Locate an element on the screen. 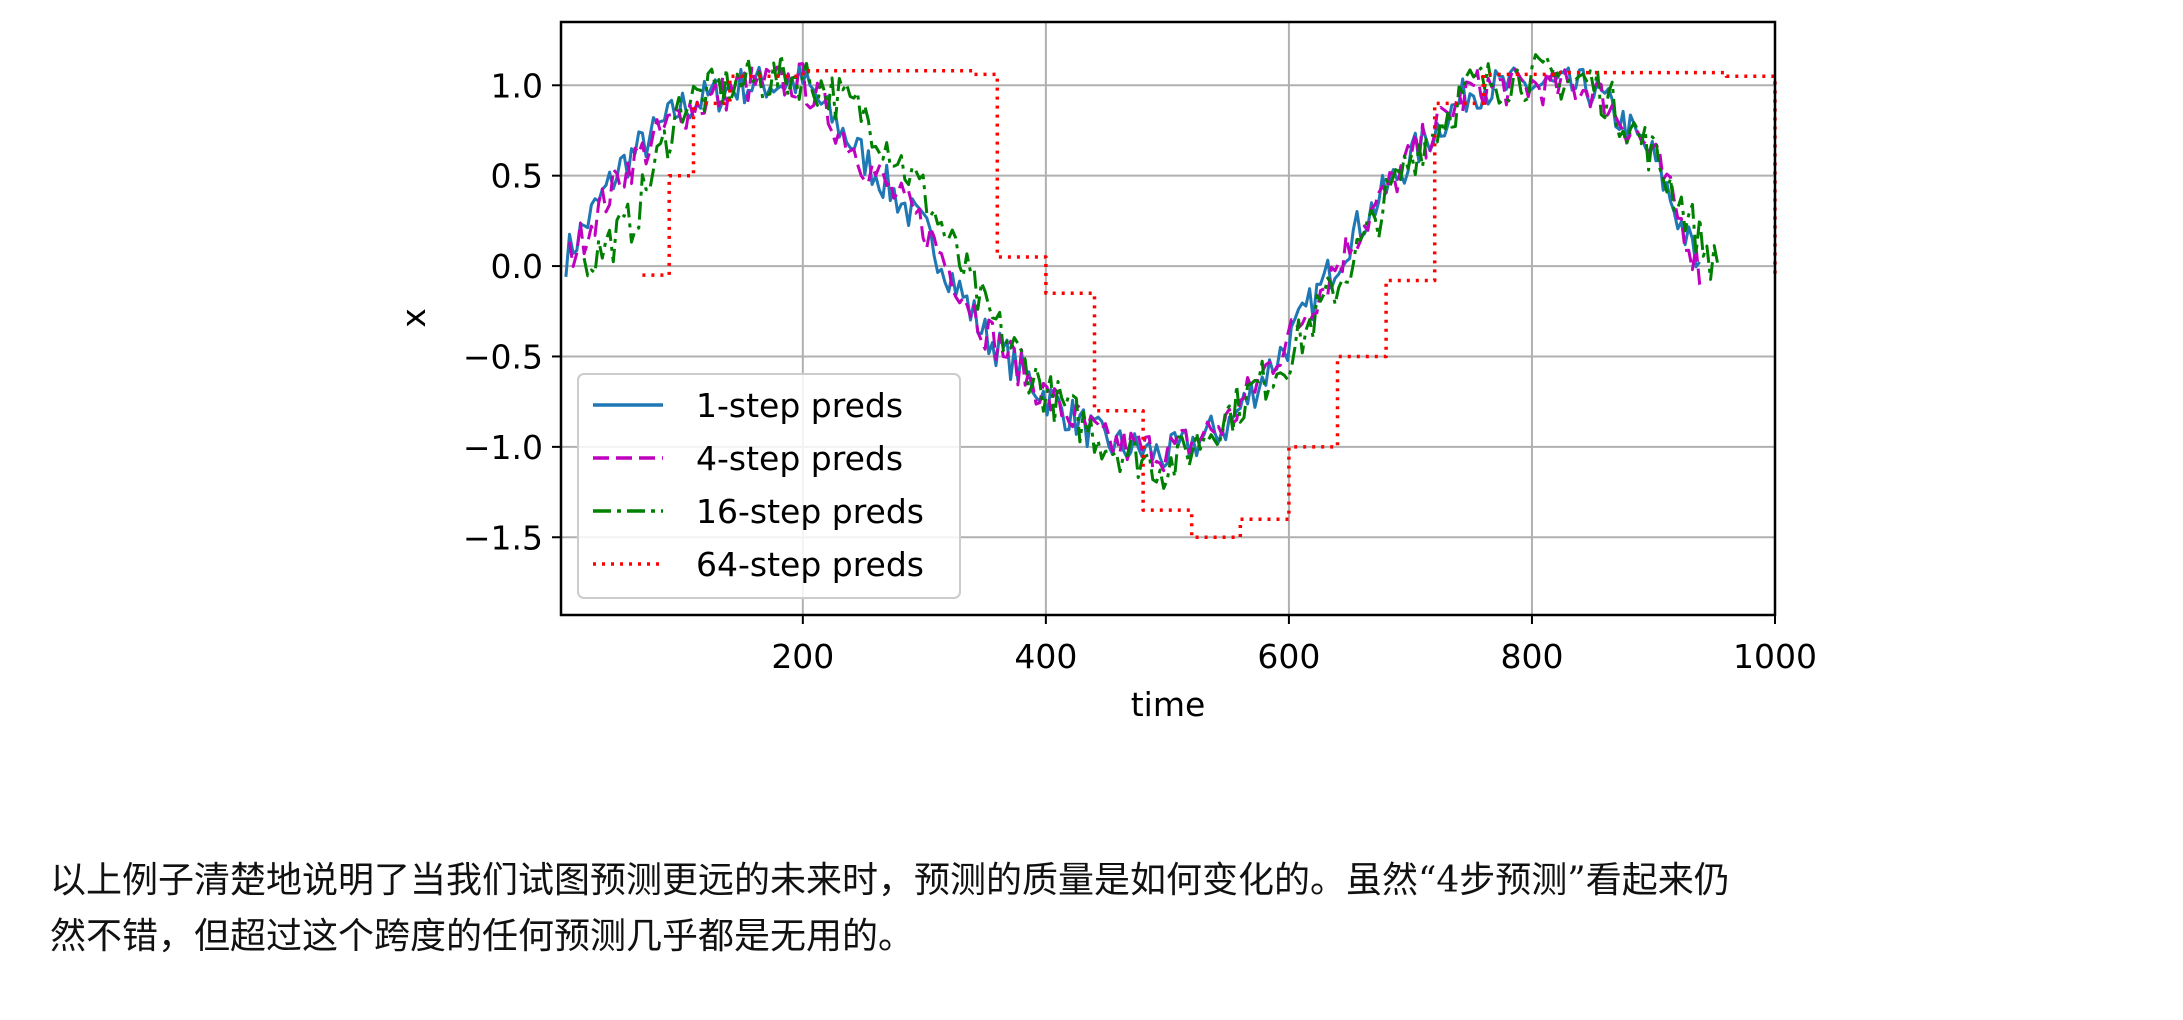 The image size is (2183, 1020). x-tick-label: 1000 is located at coordinates (1775, 656).